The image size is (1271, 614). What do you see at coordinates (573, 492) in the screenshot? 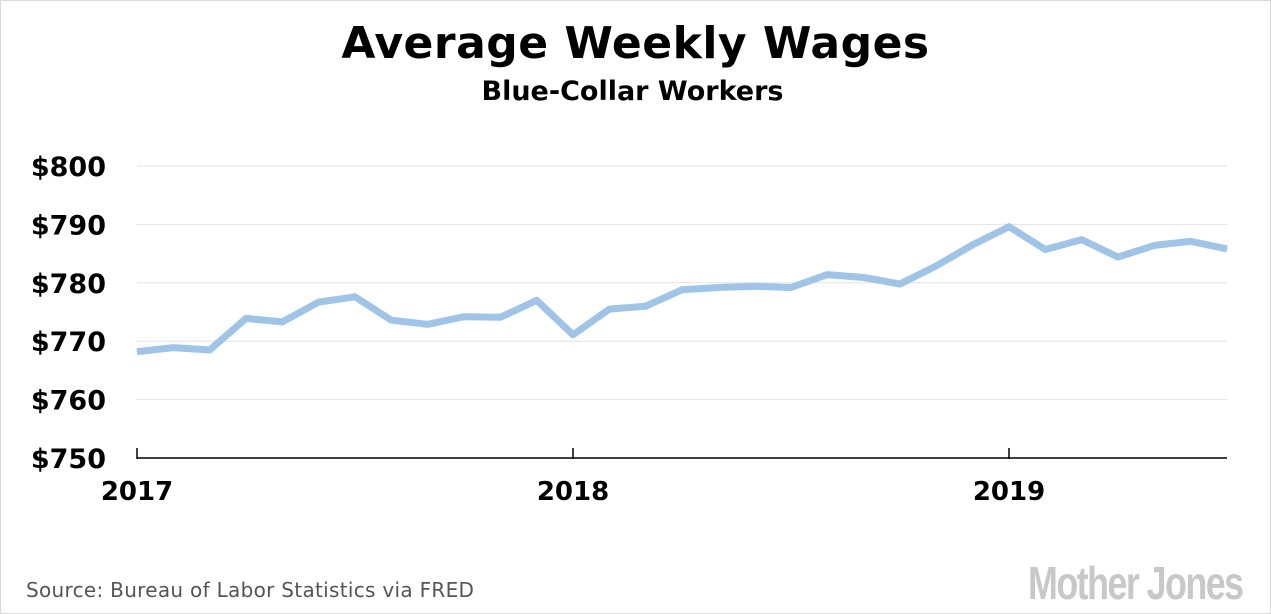
I see `x-tick-label: 2018` at bounding box center [573, 492].